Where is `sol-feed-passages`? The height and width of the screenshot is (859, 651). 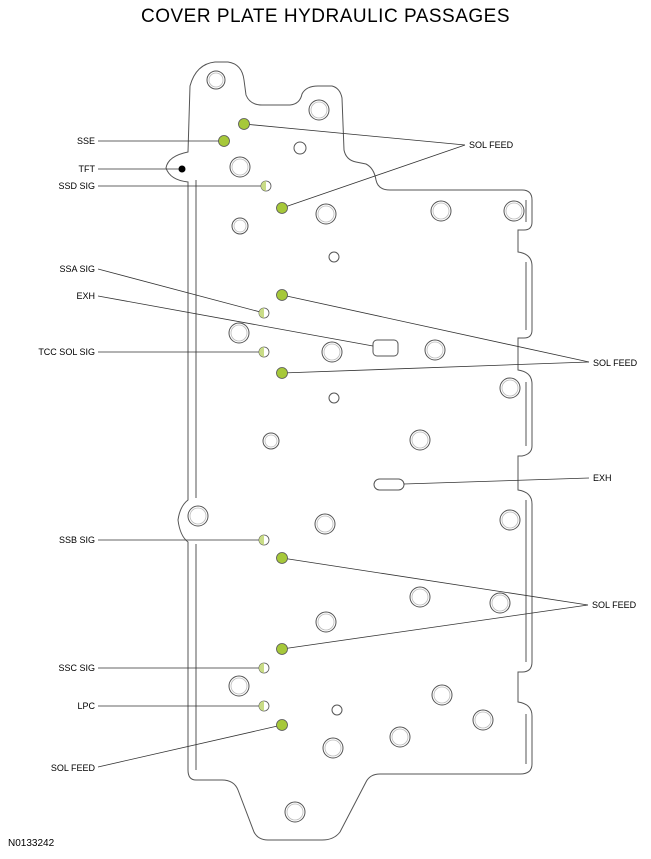 sol-feed-passages is located at coordinates (263, 424).